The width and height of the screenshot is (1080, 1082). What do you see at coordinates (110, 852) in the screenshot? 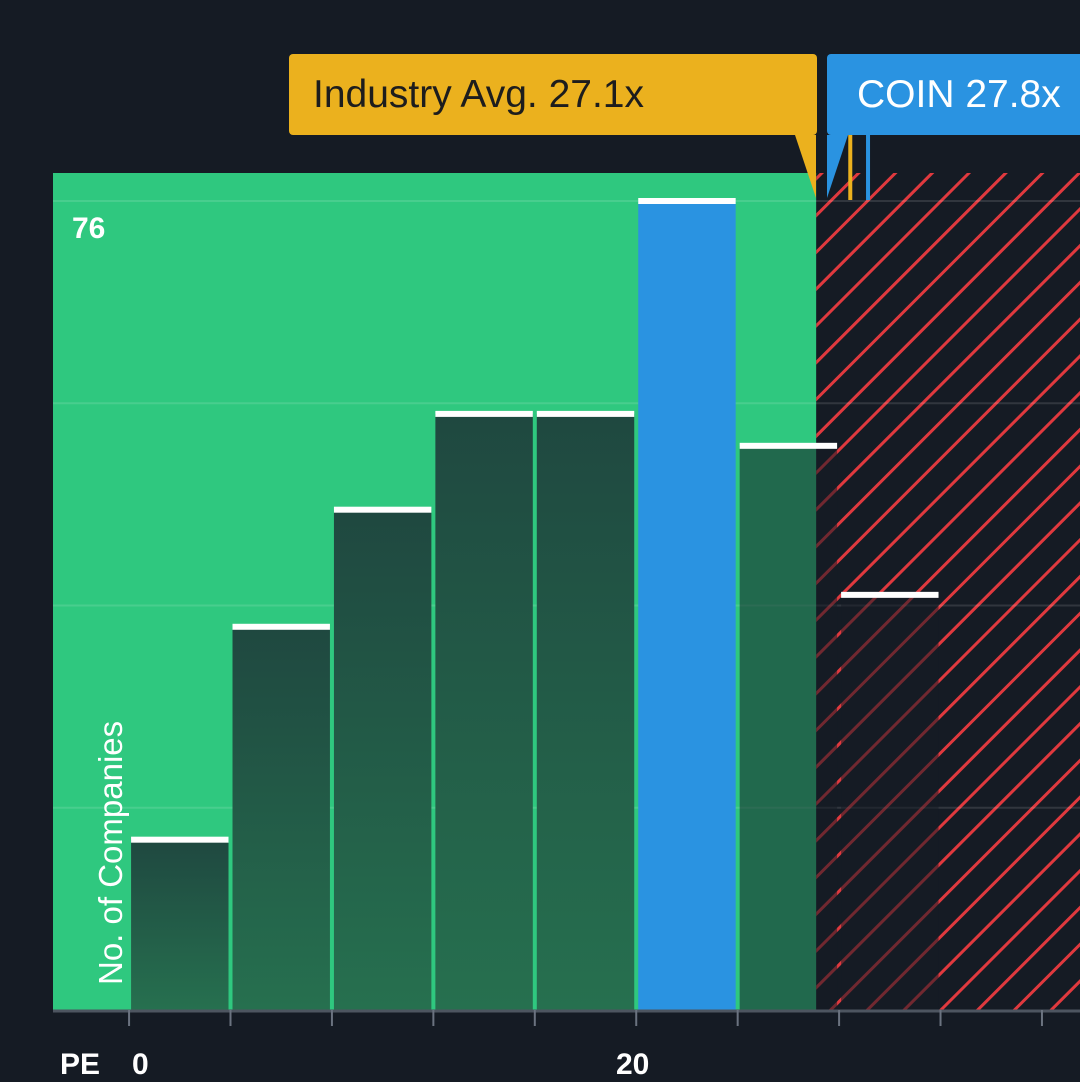
I see `y-axis-label: No. of Companies` at bounding box center [110, 852].